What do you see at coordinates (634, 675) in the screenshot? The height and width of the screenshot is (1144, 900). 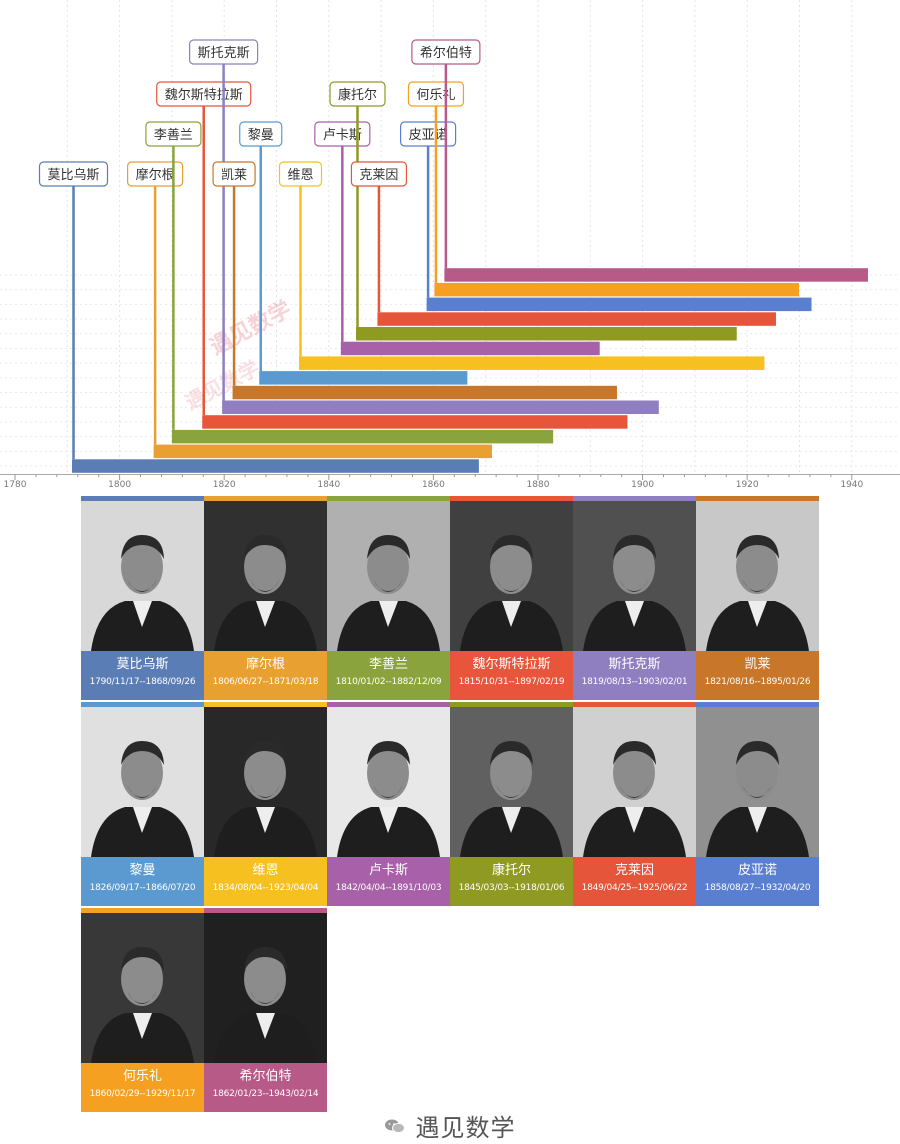 I see `card-label: 斯托克斯 1819/08/13--1903/02/01` at bounding box center [634, 675].